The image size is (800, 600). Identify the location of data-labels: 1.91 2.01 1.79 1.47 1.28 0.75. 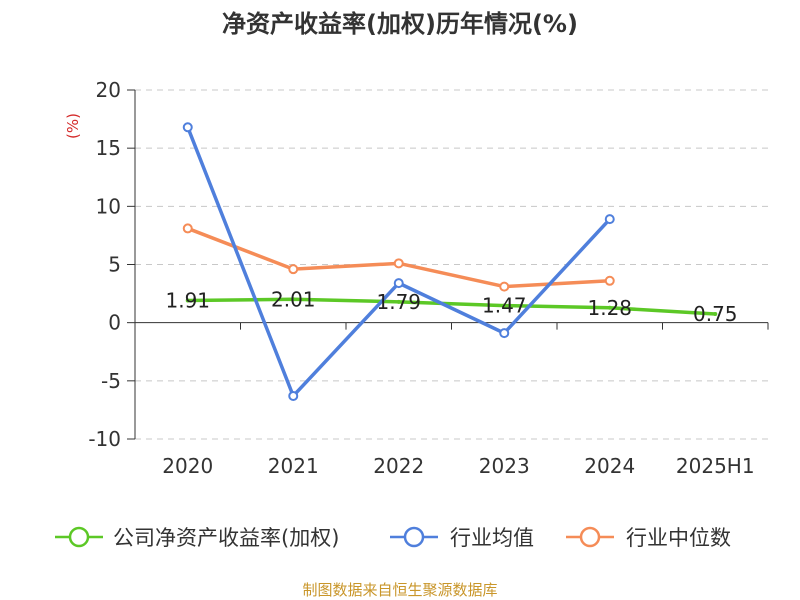
(451, 306).